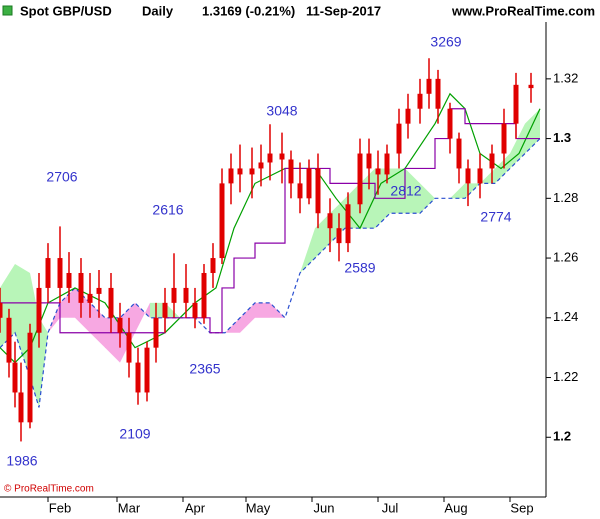  I want to click on annotation: 2365, so click(204, 369).